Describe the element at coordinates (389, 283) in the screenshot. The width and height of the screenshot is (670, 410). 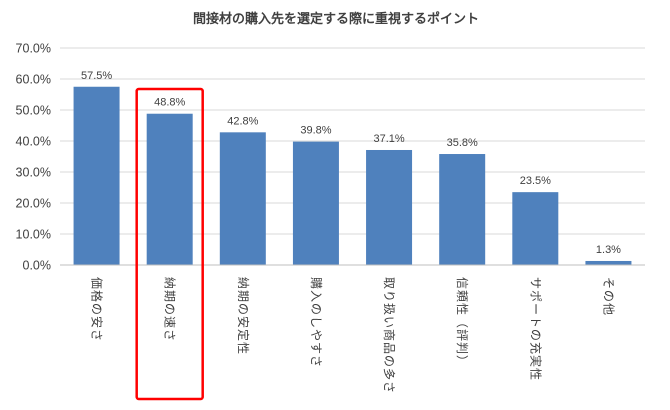
I see `category-label-char: 取` at that location.